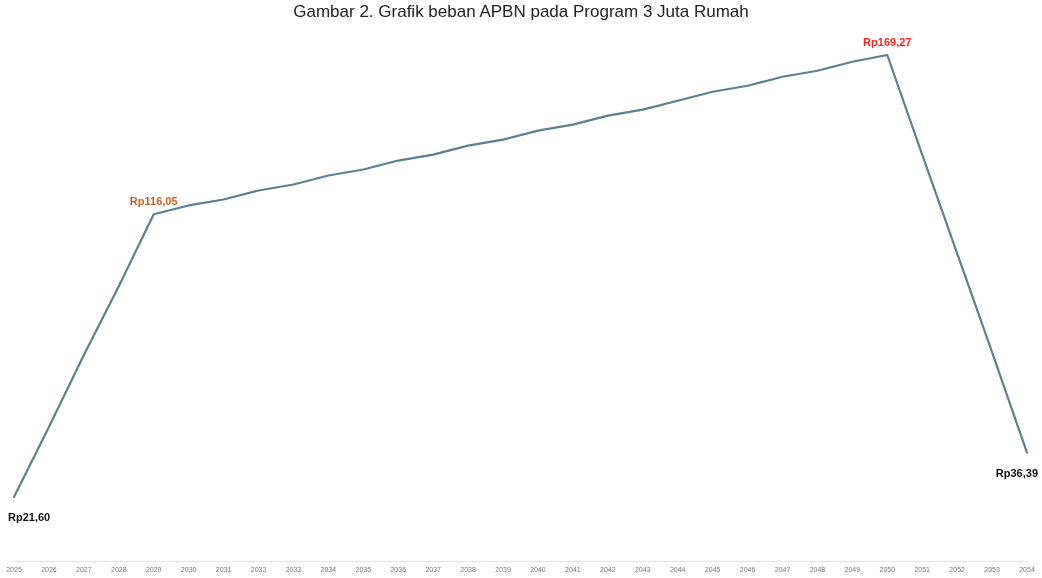 Image resolution: width=1042 pixels, height=578 pixels. What do you see at coordinates (887, 42) in the screenshot?
I see `data-label: Rp169,27` at bounding box center [887, 42].